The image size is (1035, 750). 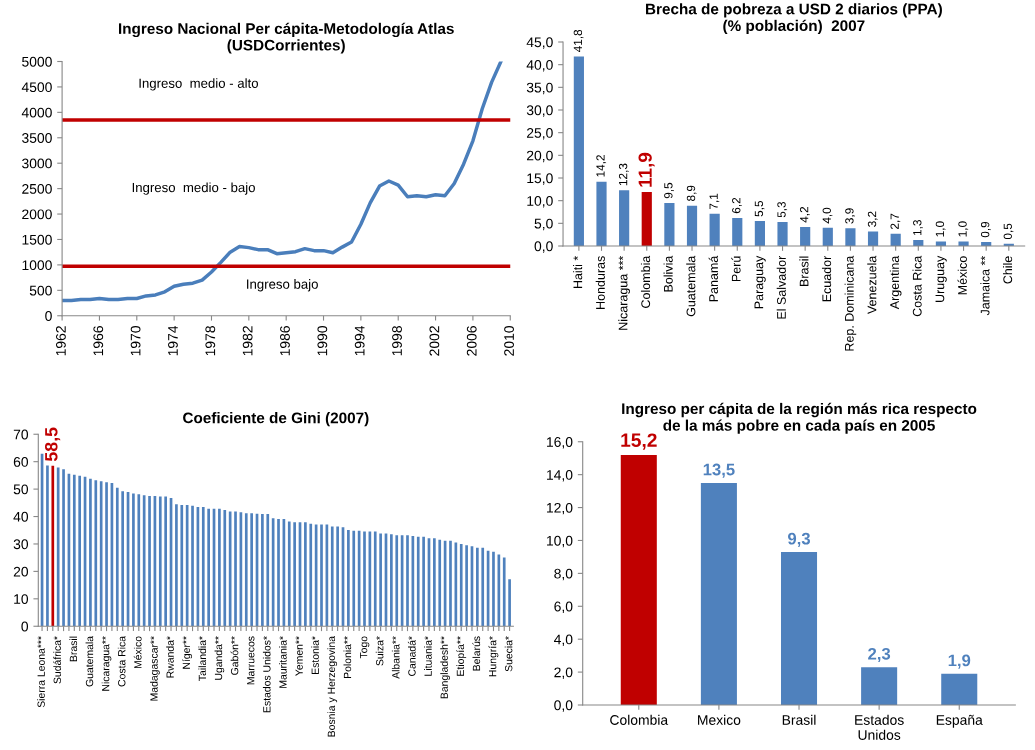 I want to click on data-label: 1,3, so click(x=918, y=228).